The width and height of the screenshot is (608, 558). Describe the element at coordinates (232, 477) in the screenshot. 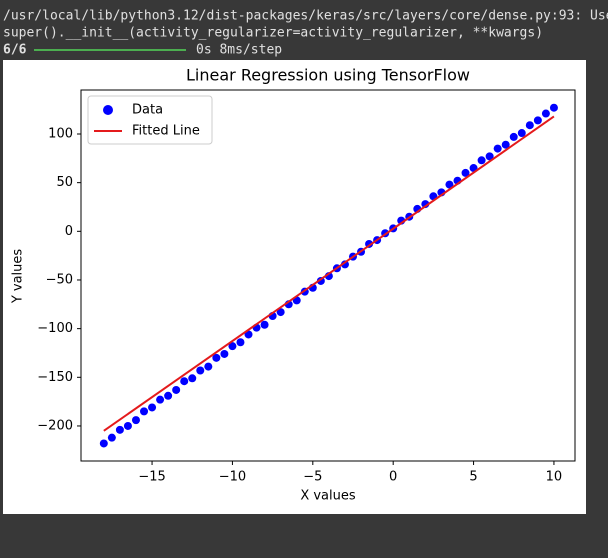

I see `x-tick-label: −10` at that location.